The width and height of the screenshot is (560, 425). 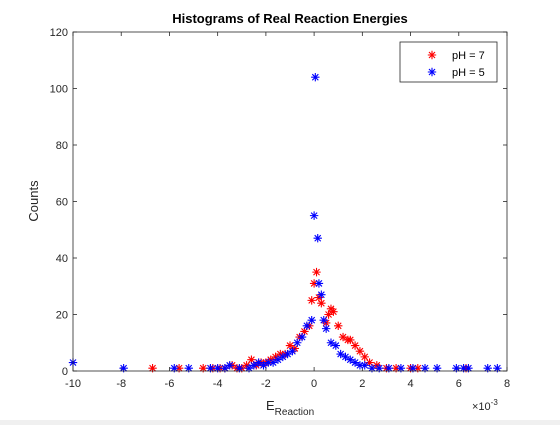 I want to click on x-tick-label: -4, so click(x=218, y=384).